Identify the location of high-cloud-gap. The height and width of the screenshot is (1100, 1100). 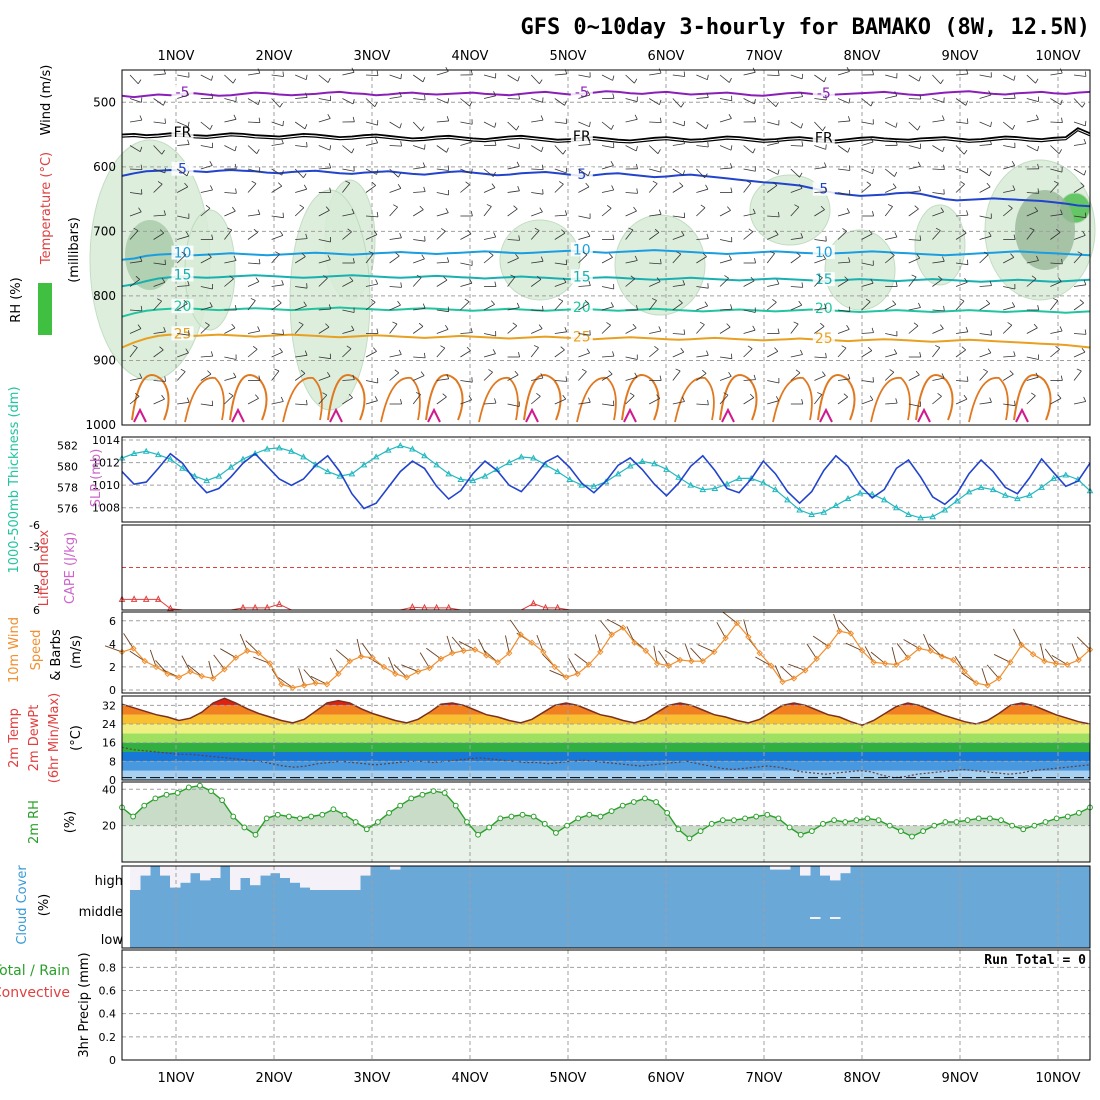
(325, 878).